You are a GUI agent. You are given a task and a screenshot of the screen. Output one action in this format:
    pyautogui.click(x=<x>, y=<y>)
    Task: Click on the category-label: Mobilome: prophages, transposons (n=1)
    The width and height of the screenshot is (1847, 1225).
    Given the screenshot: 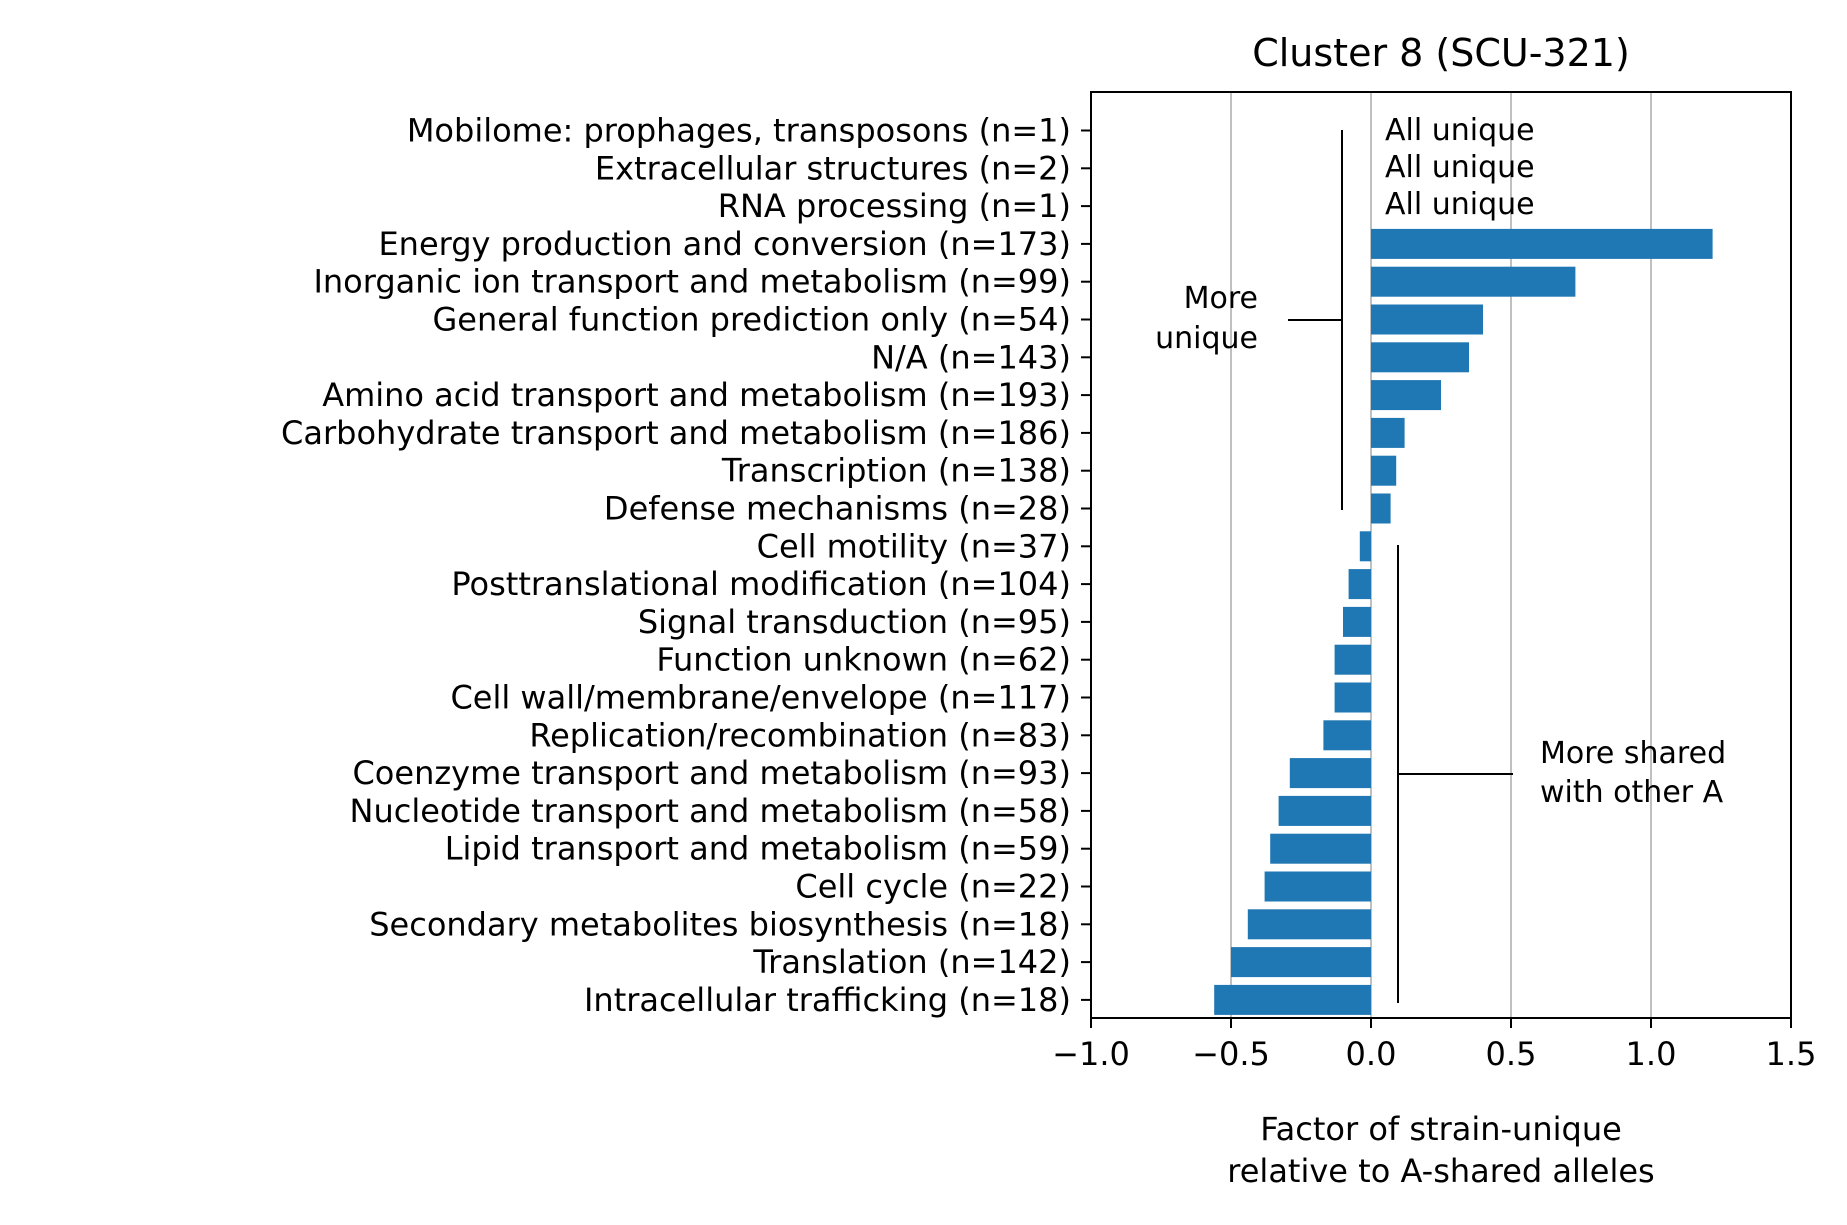 What is the action you would take?
    pyautogui.click(x=739, y=131)
    